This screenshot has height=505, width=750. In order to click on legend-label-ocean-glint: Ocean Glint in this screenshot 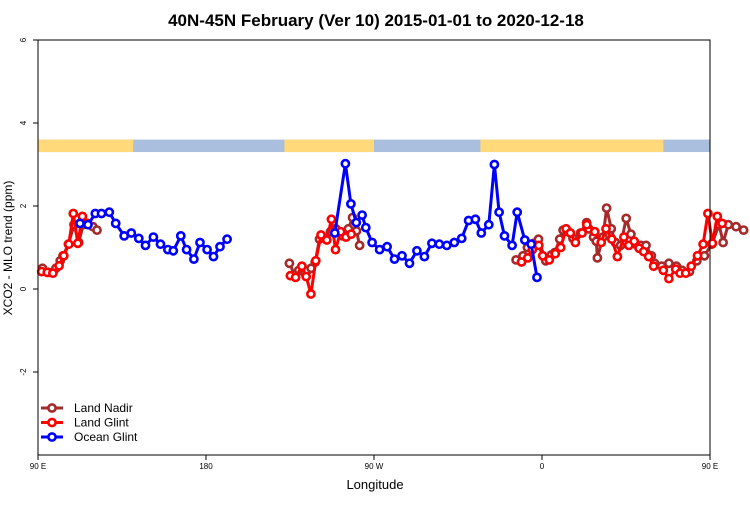, I will do `click(106, 437)`.